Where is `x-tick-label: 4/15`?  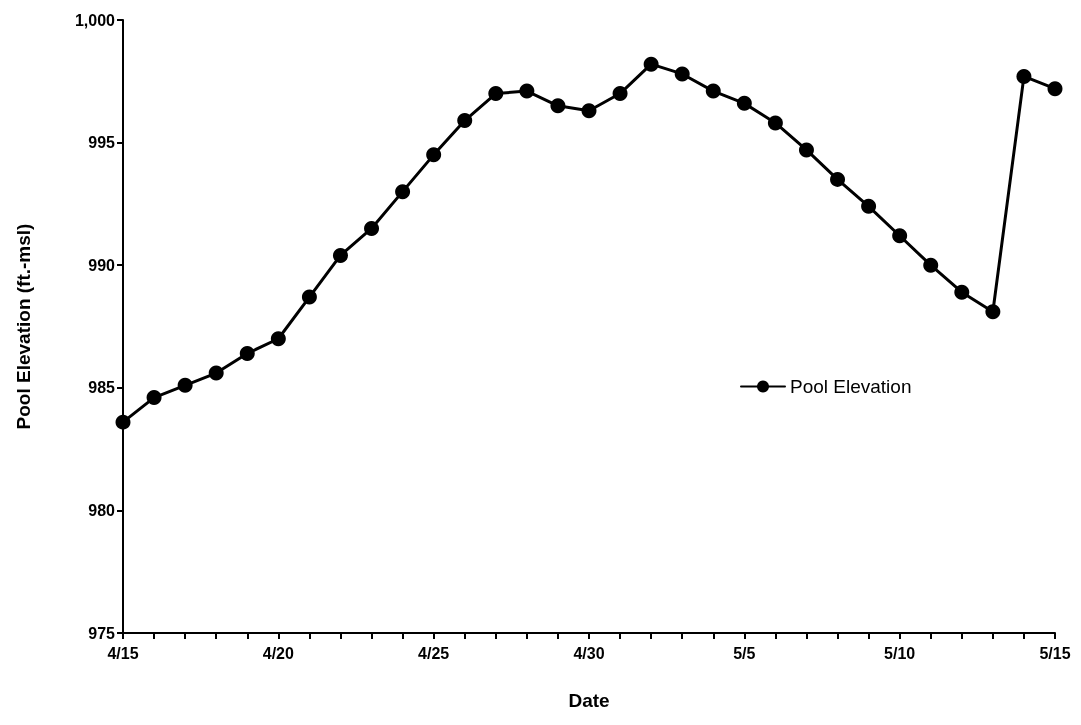
x-tick-label: 4/15 is located at coordinates (123, 653).